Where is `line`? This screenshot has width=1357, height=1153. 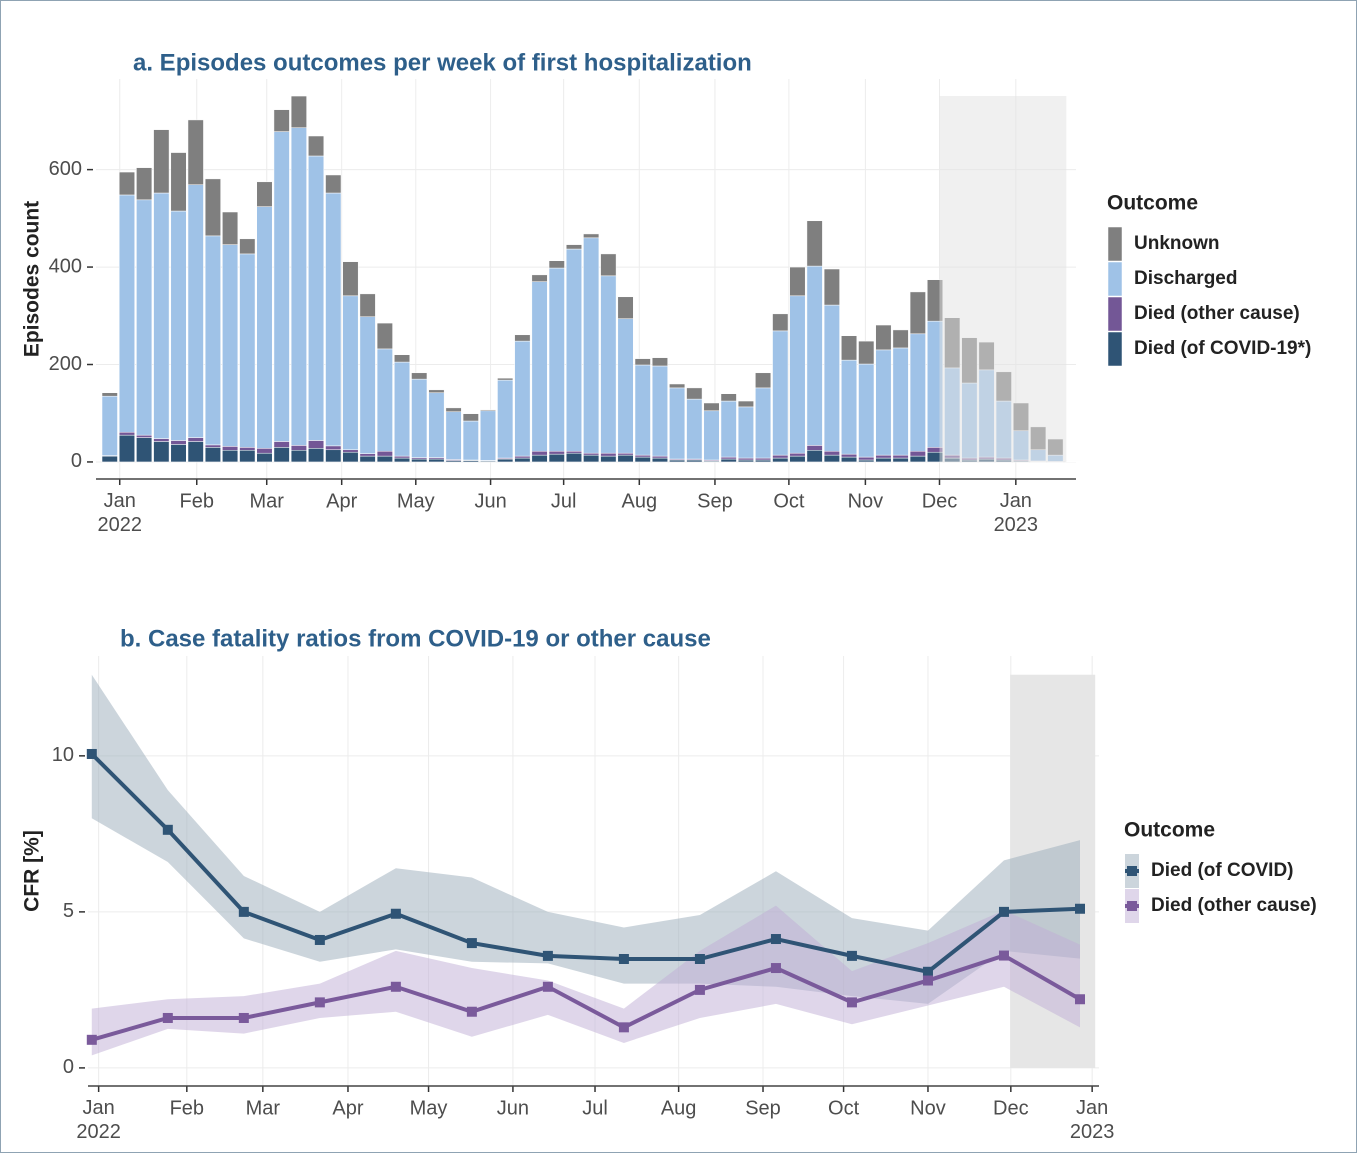 line is located at coordinates (586, 997).